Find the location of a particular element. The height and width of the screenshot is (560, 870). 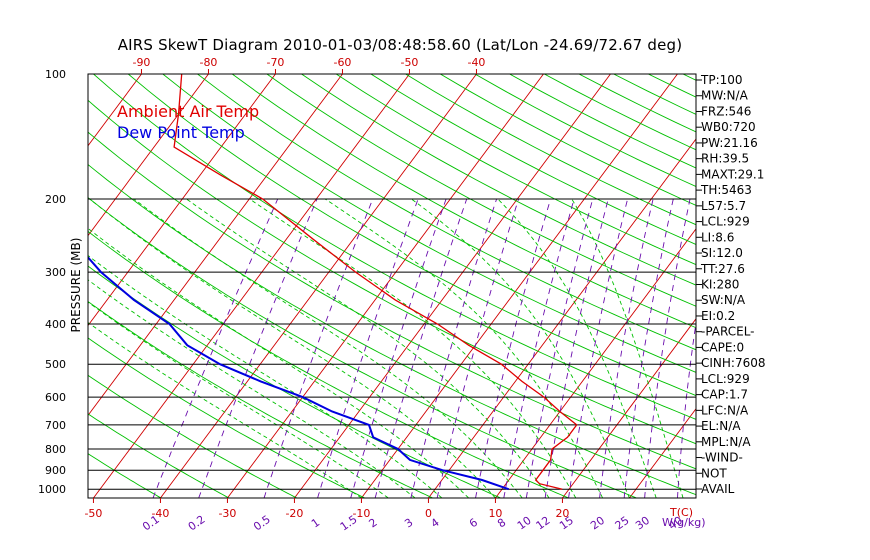

pressure-tick-label: 600 is located at coordinates (55, 397).